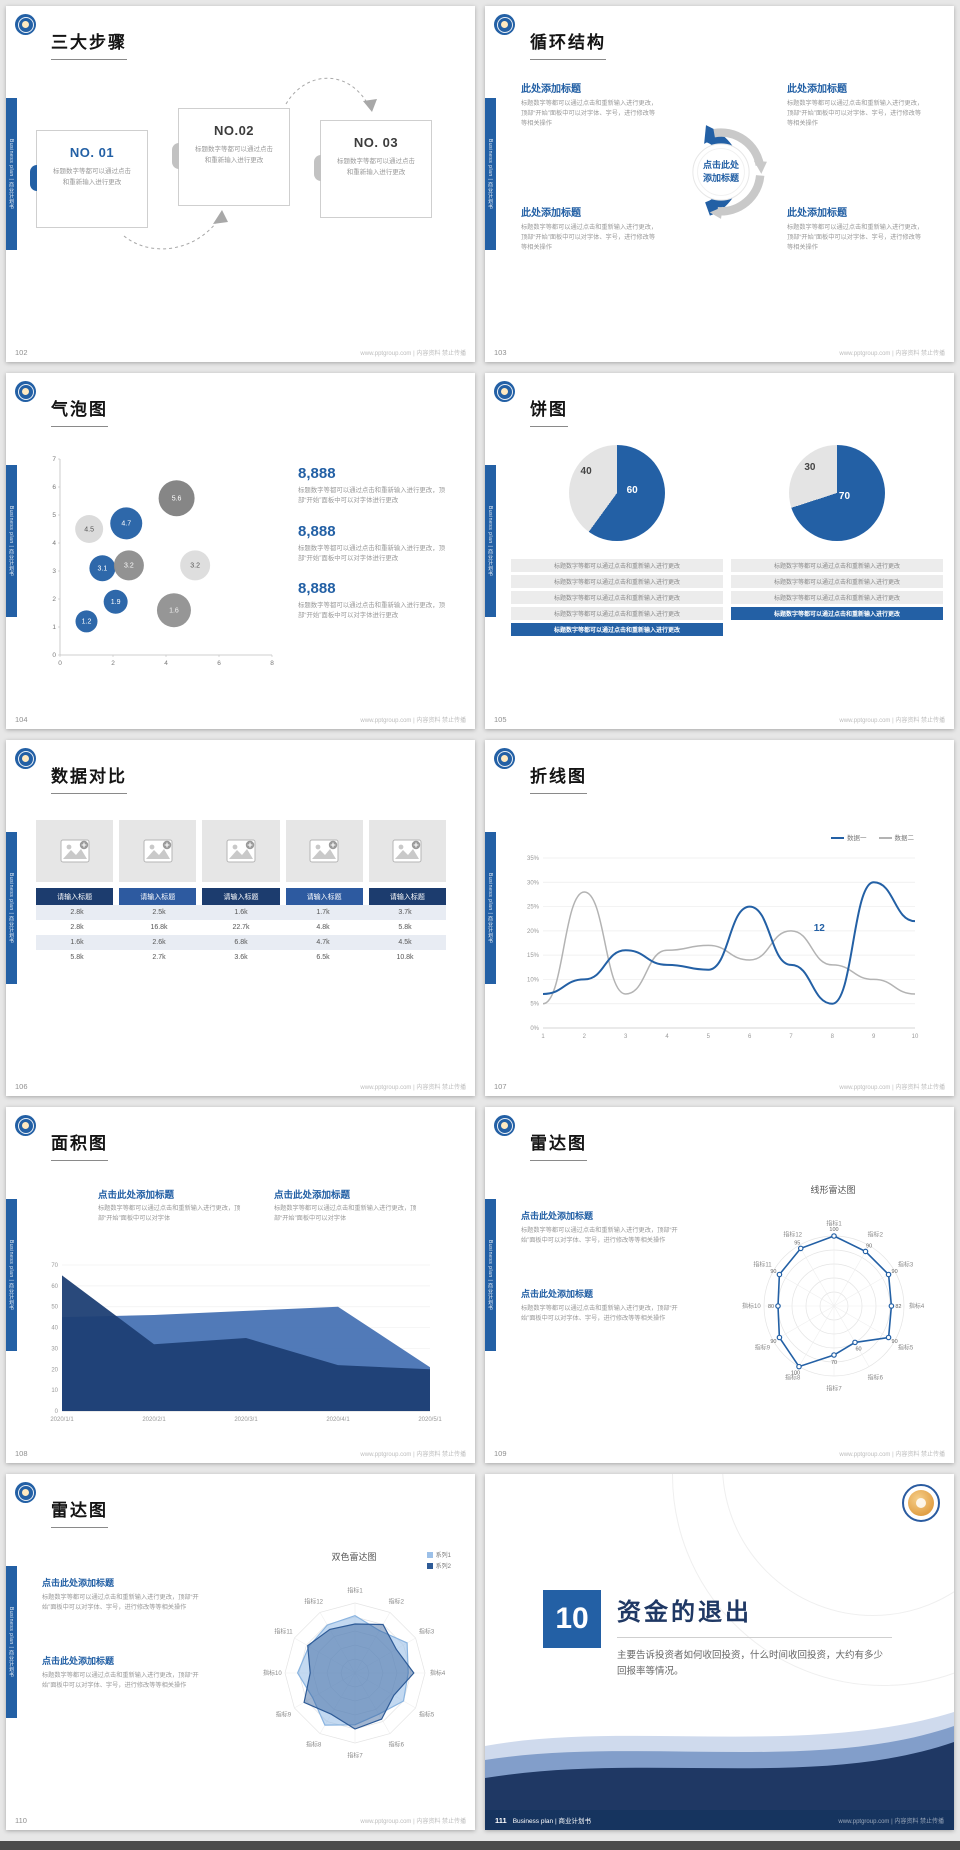  Describe the element at coordinates (161, 564) in the screenshot. I see `bubble-chart: 0 1 2 3 4 5 6 7 0 2 4 6 8 4.5 4.7 5.6 3.1 3.2 3.2 1.9 1.2 1.6` at that location.